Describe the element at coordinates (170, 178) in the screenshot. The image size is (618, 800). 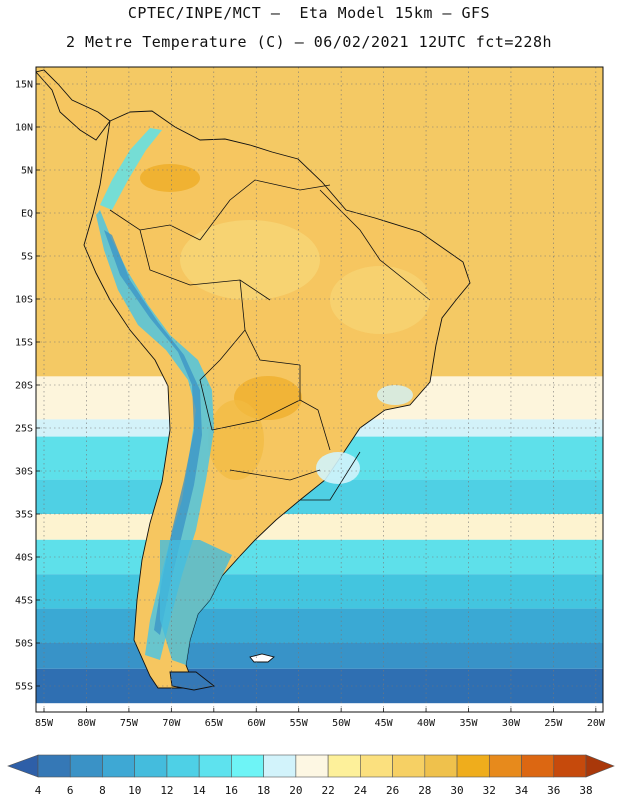
I see `warm-patch-venezuela` at that location.